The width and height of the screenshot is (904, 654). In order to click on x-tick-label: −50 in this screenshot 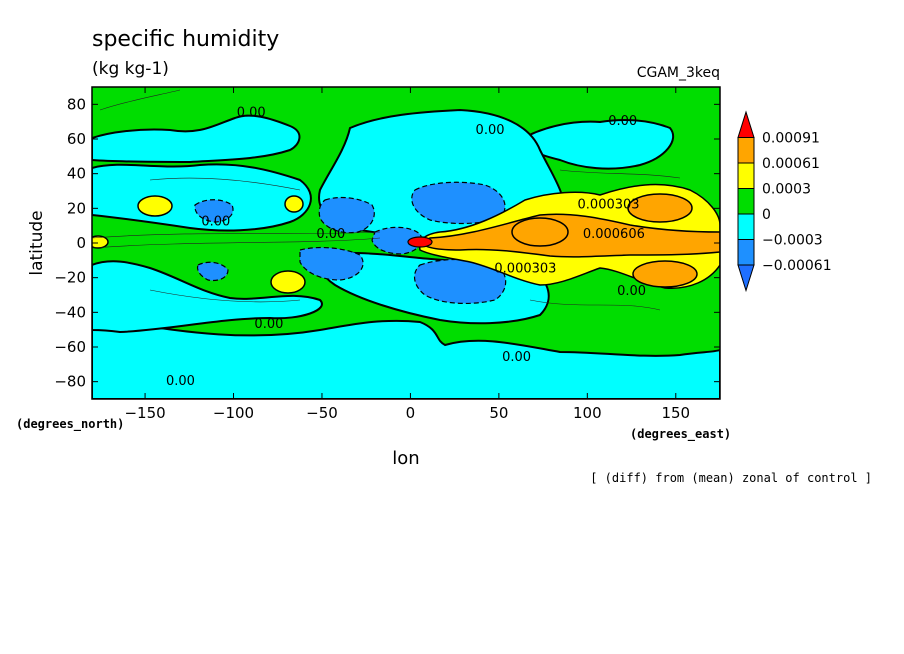, I will do `click(322, 413)`.